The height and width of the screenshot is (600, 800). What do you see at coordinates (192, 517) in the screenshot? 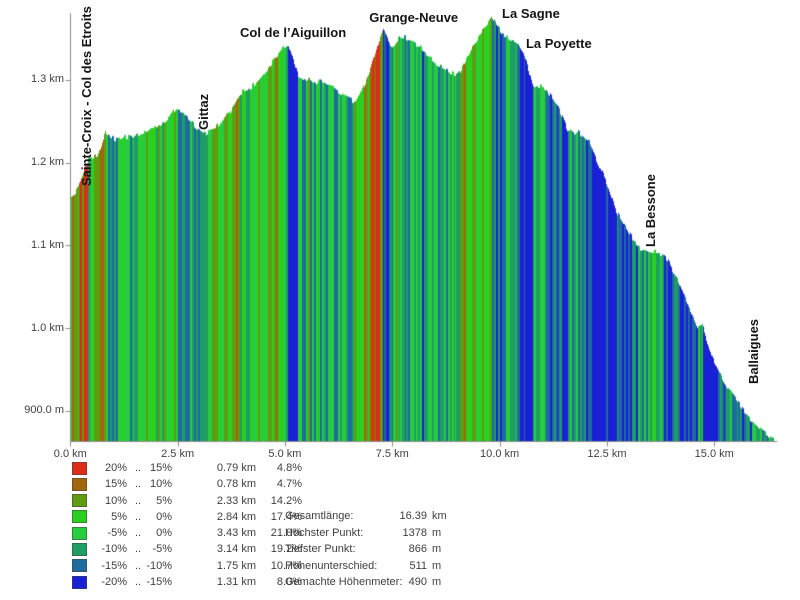
I see `legend-row: 5% .. 0% 2.84 km 17.4%` at bounding box center [192, 517].